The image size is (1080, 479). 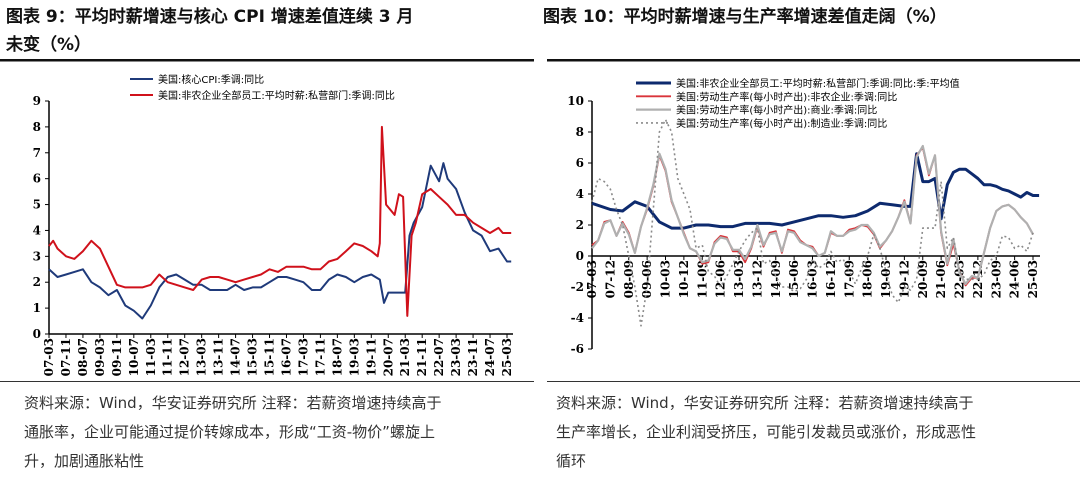 I want to click on x-tick-label: 11-11, so click(x=168, y=357).